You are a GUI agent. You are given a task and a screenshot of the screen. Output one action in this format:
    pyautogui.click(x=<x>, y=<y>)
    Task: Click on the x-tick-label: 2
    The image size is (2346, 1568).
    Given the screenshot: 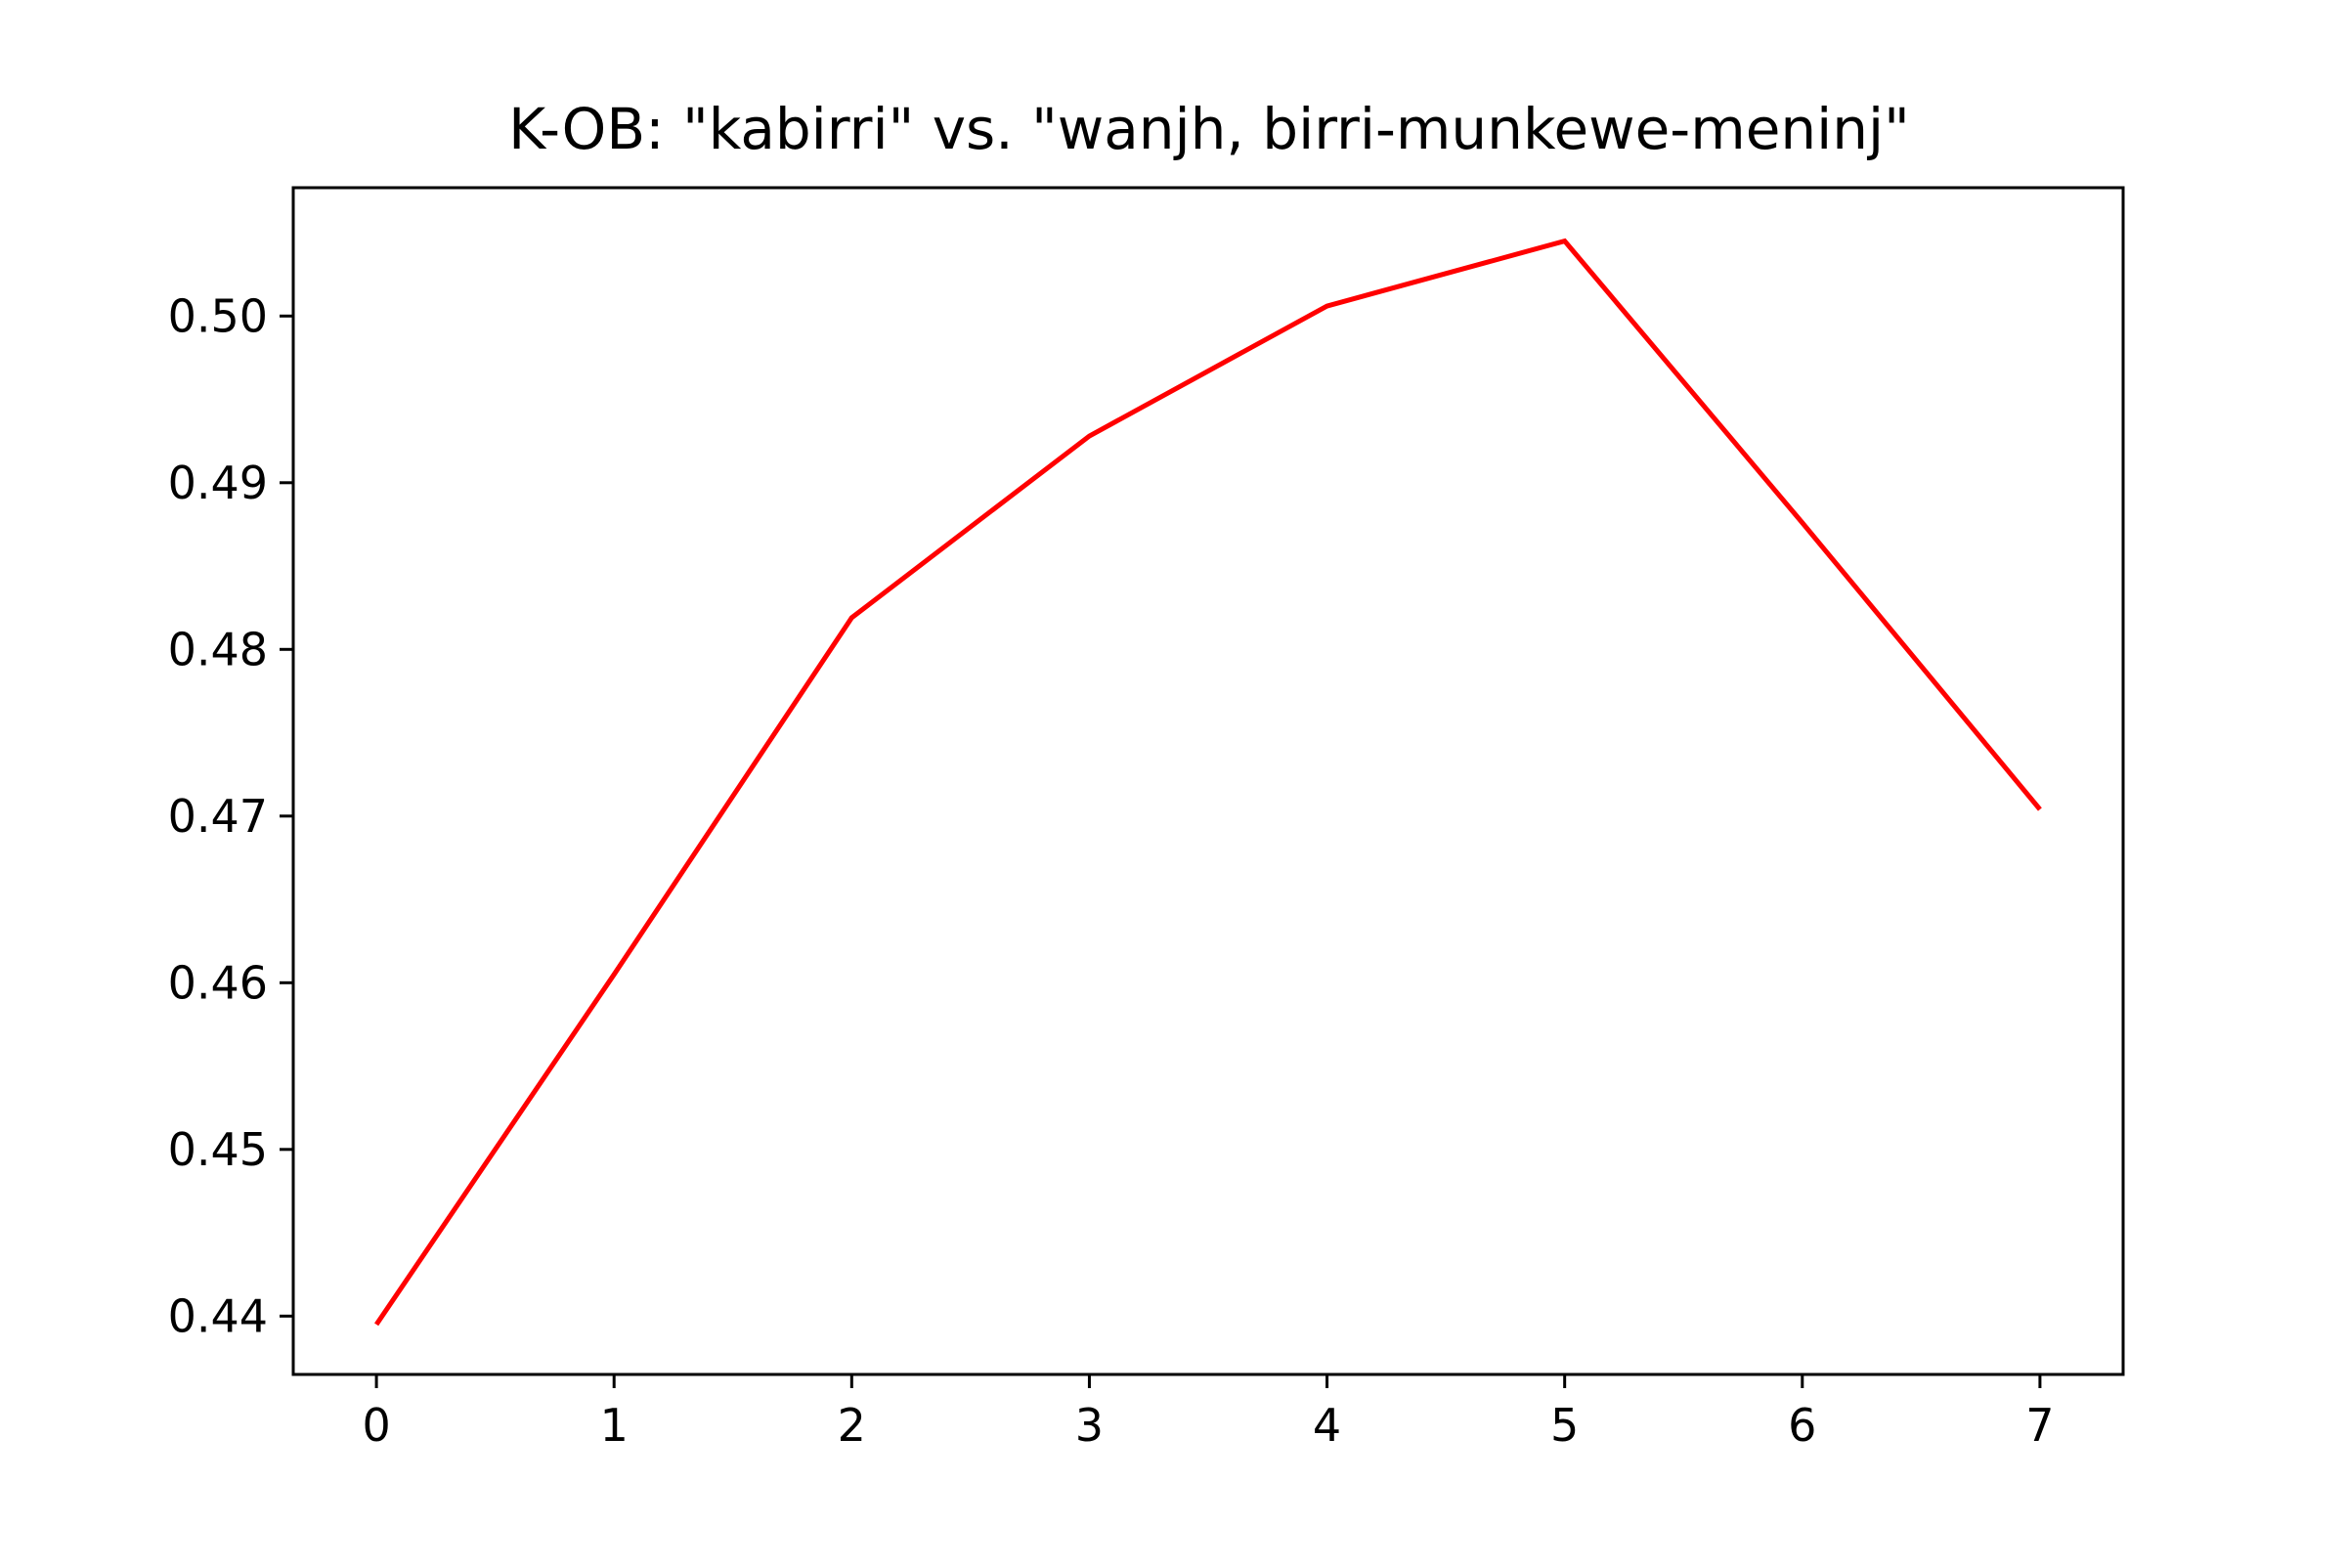 What is the action you would take?
    pyautogui.click(x=852, y=1426)
    